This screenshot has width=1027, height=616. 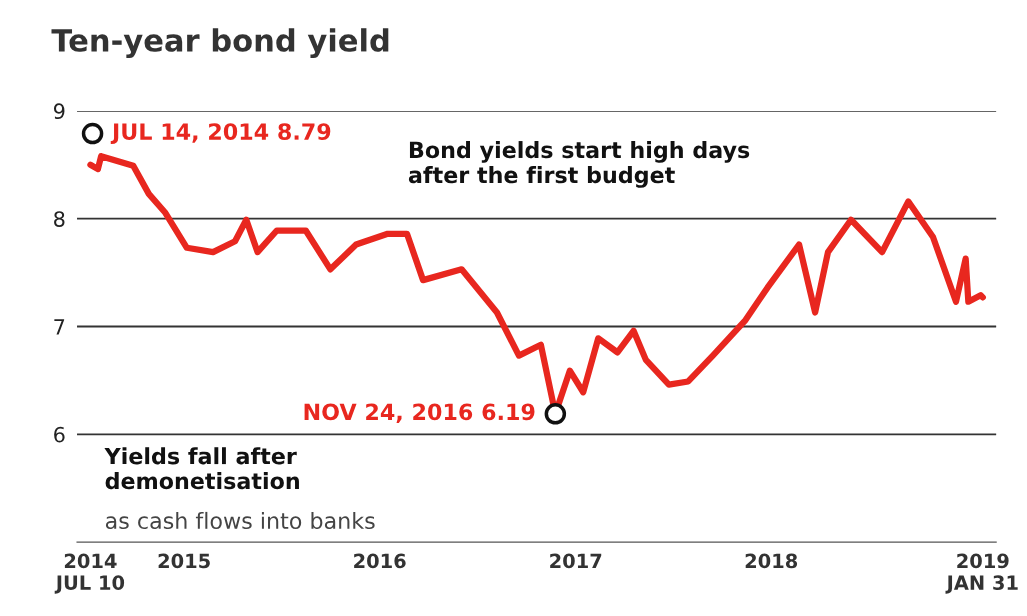 What do you see at coordinates (579, 164) in the screenshot?
I see `annotation: Bond yields start high days after the first budget` at bounding box center [579, 164].